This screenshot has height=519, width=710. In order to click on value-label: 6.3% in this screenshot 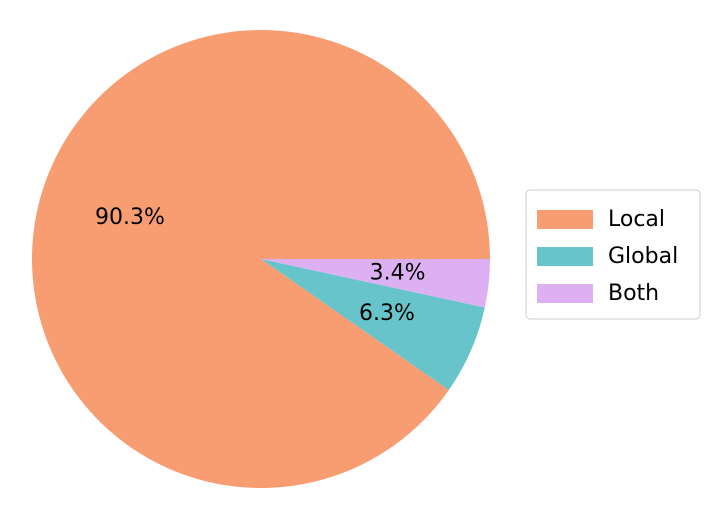, I will do `click(387, 313)`.